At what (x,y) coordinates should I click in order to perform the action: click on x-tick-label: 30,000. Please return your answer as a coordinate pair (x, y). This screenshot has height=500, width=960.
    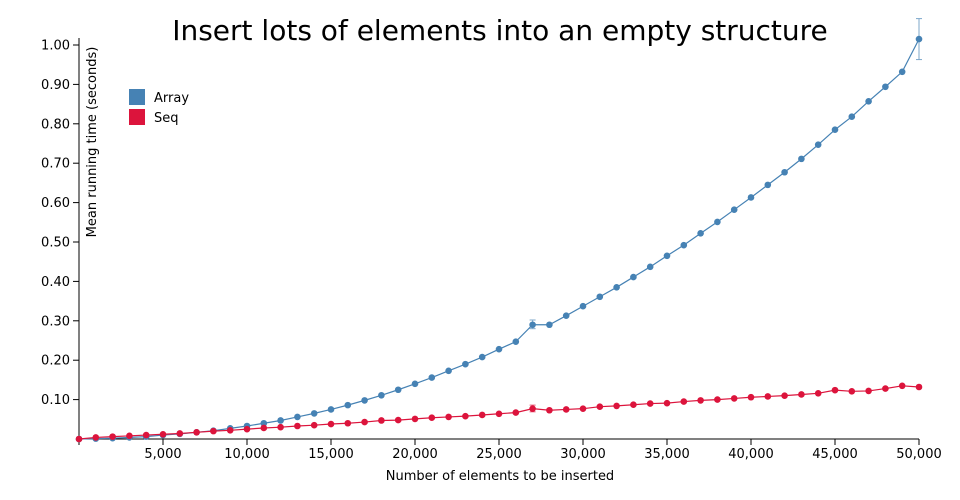
    Looking at the image, I should click on (583, 454).